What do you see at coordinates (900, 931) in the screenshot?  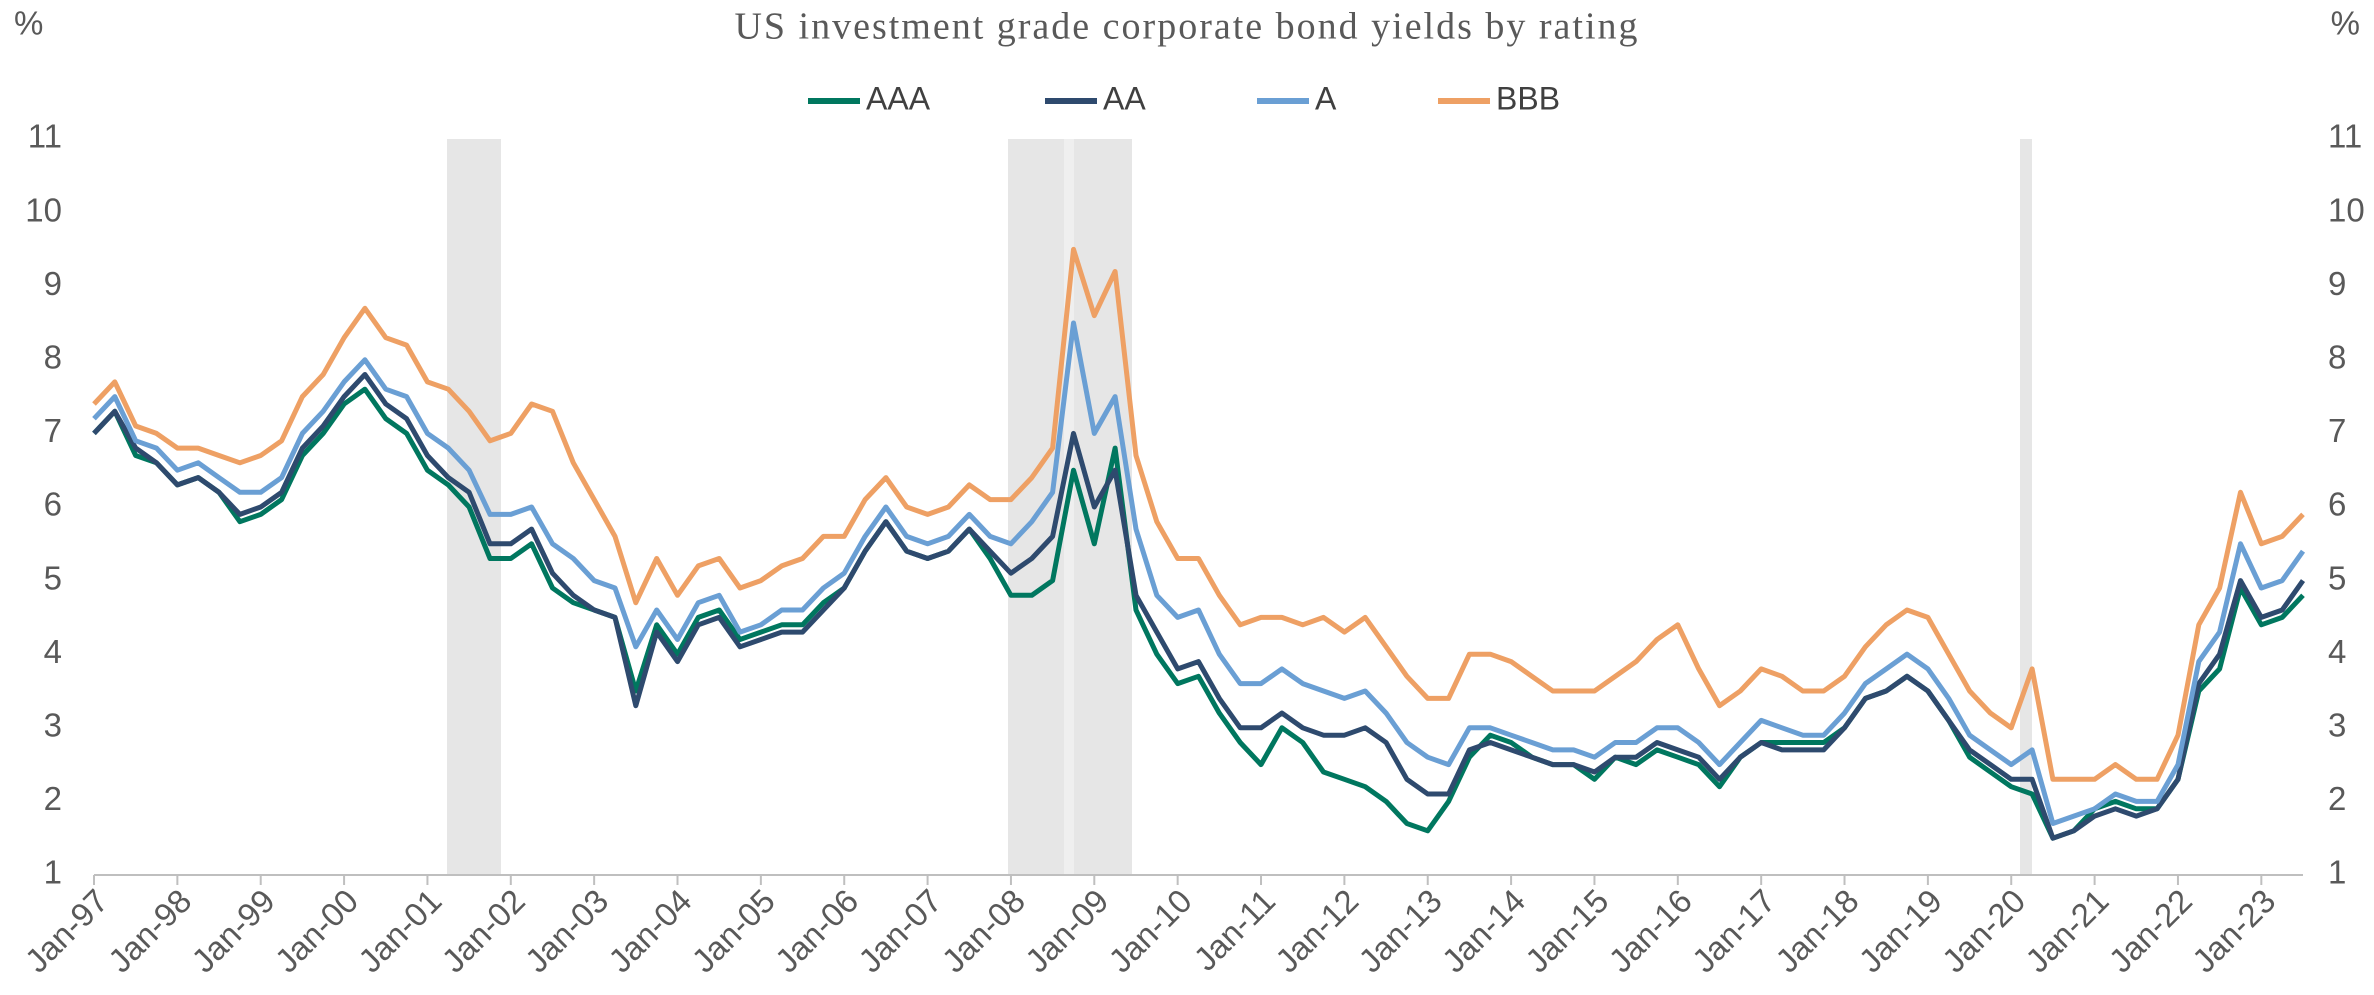 I see `x-tick-label: Jan-07` at bounding box center [900, 931].